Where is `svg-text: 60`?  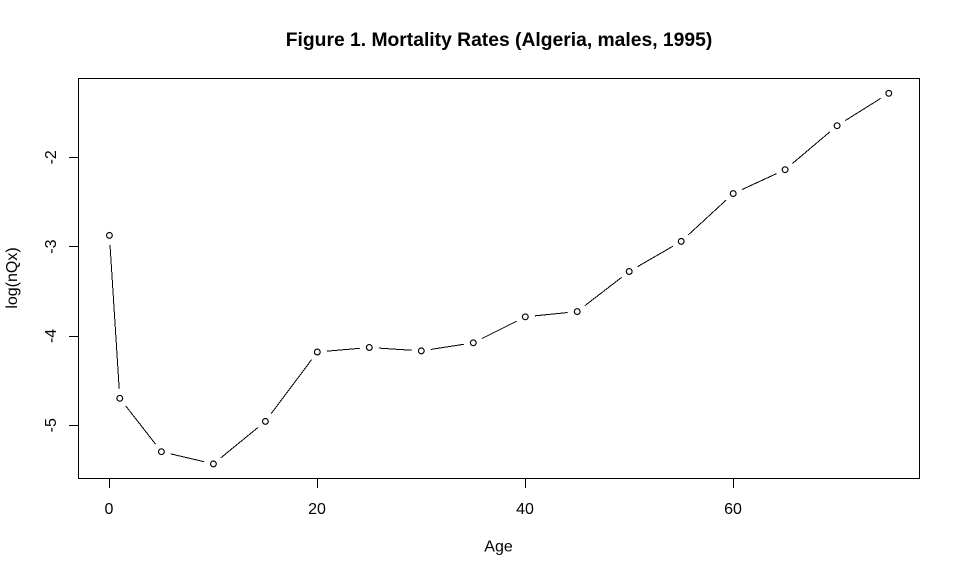 svg-text: 60 is located at coordinates (733, 509).